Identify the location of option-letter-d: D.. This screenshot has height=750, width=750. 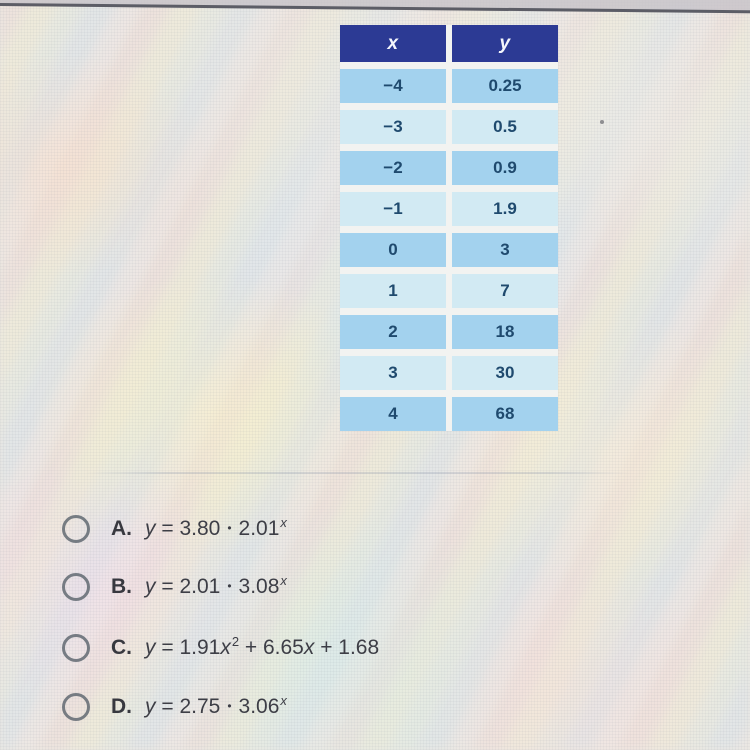
(121, 706).